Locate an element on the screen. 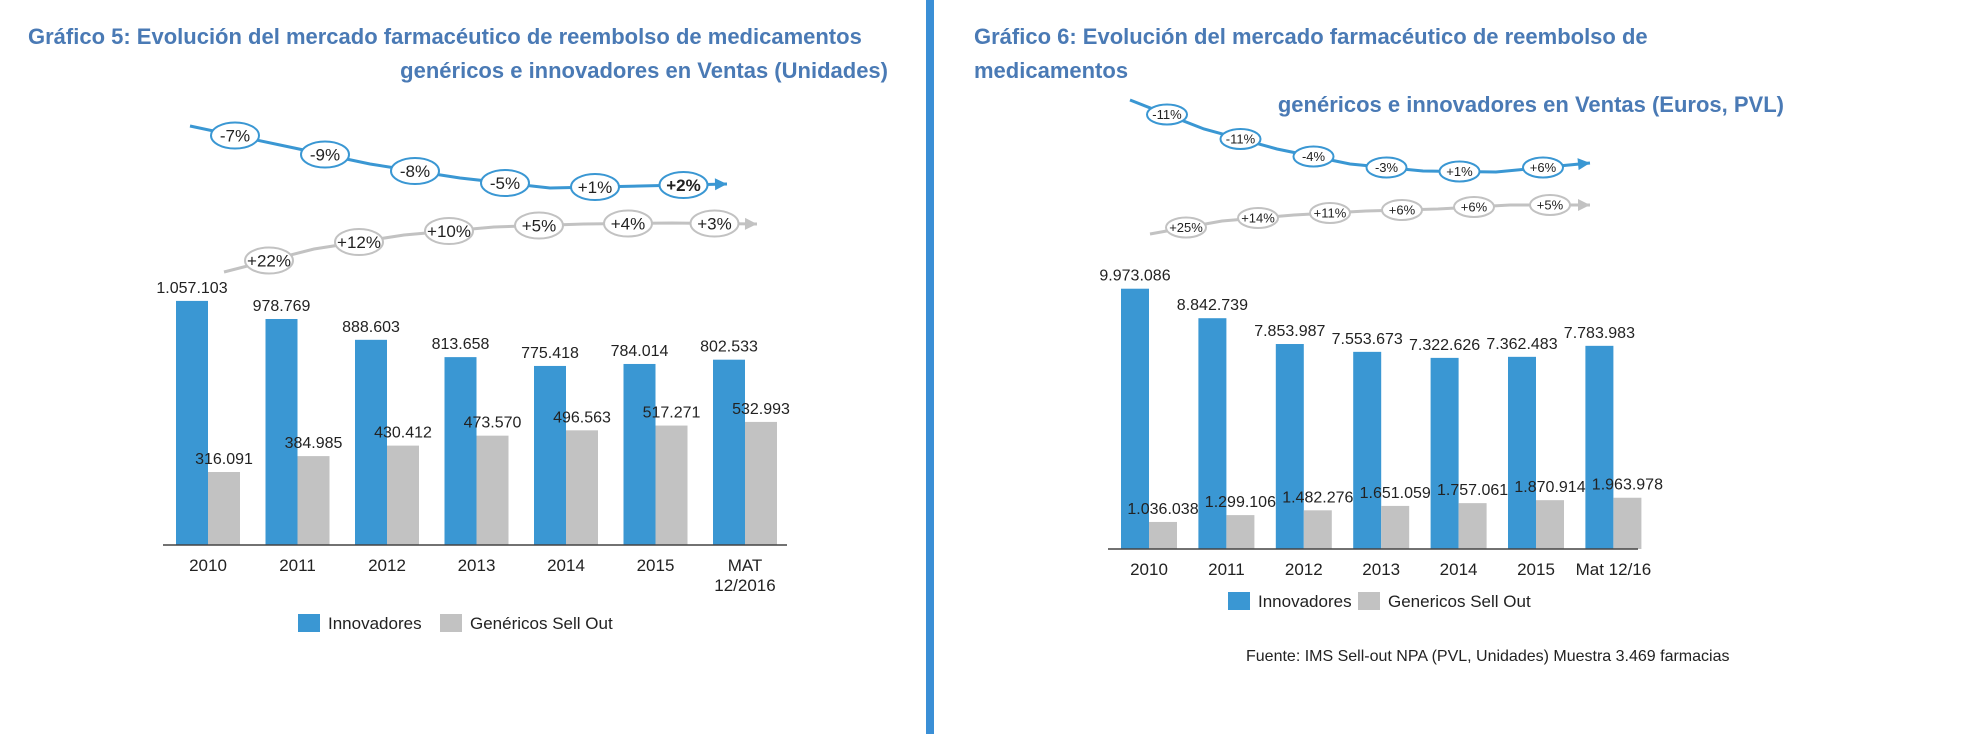  growth-innovadores-label: -11% is located at coordinates (1167, 114).